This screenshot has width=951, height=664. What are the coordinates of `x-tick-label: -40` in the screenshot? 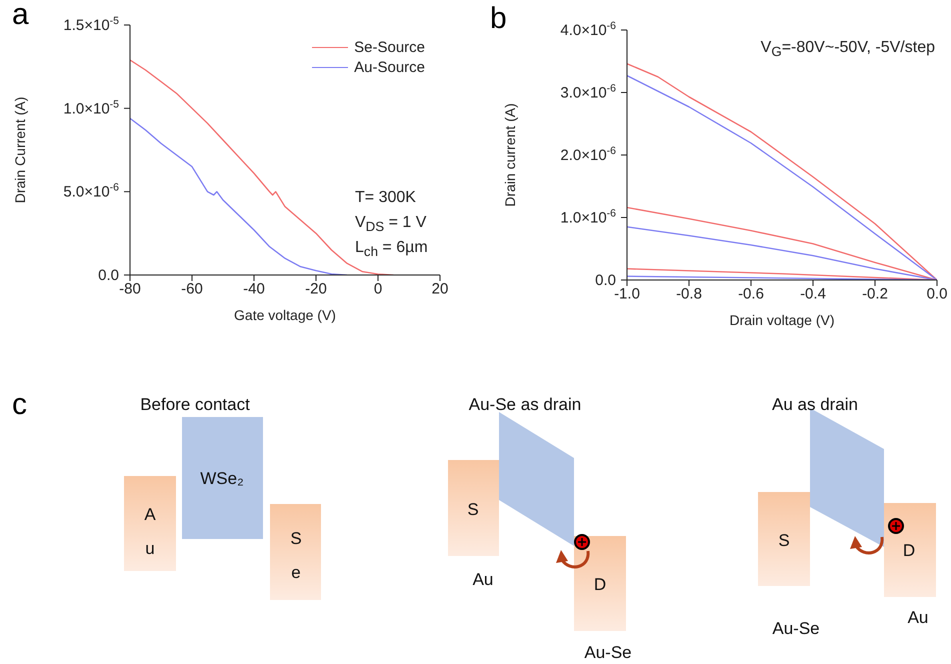 It's located at (254, 289).